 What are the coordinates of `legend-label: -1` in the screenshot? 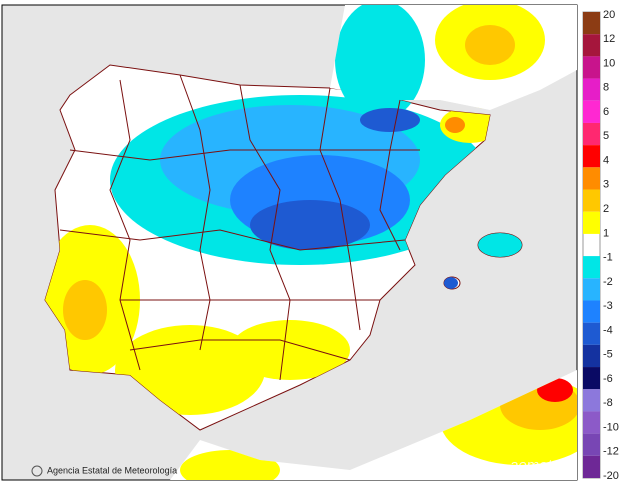 It's located at (608, 258).